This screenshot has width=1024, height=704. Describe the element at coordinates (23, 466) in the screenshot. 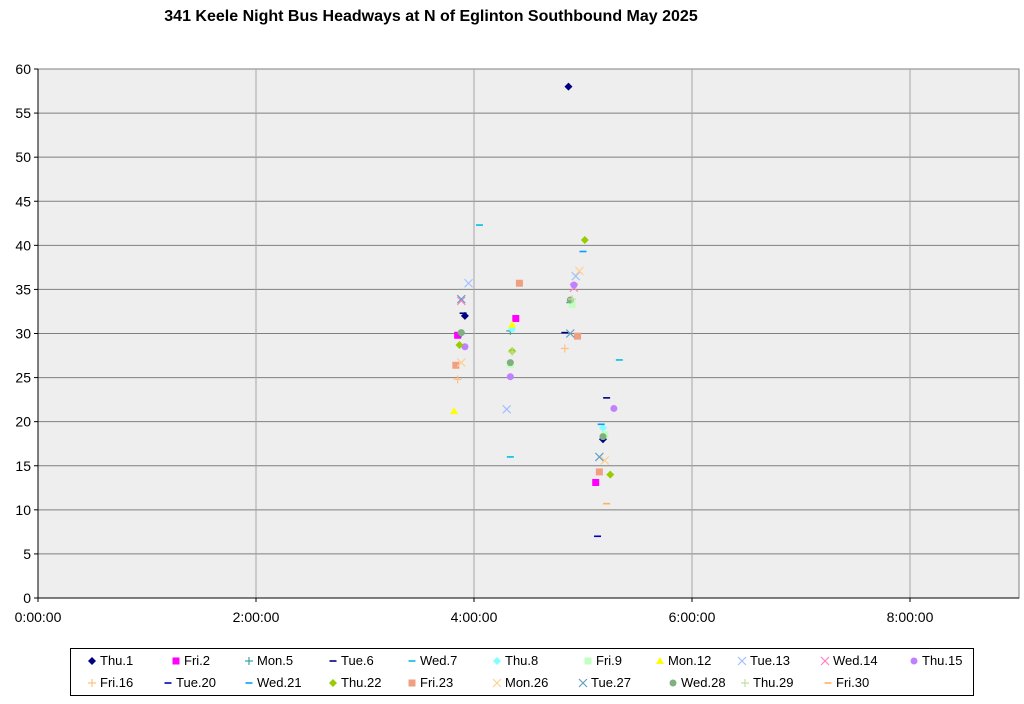

I see `y-tick-label: 15` at that location.